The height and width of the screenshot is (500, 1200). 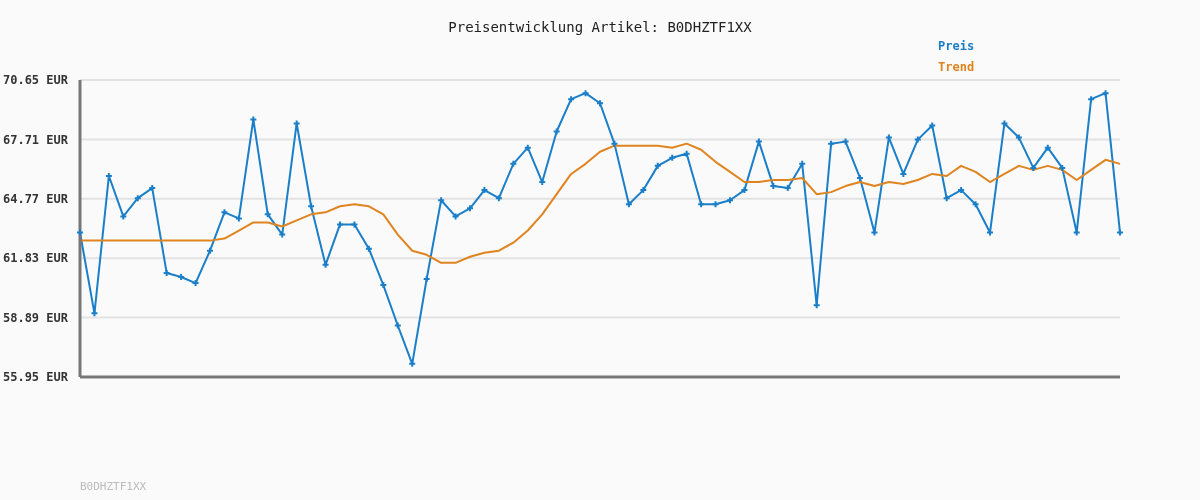 What do you see at coordinates (35, 258) in the screenshot?
I see `y-tick-label: 61.83 EUR` at bounding box center [35, 258].